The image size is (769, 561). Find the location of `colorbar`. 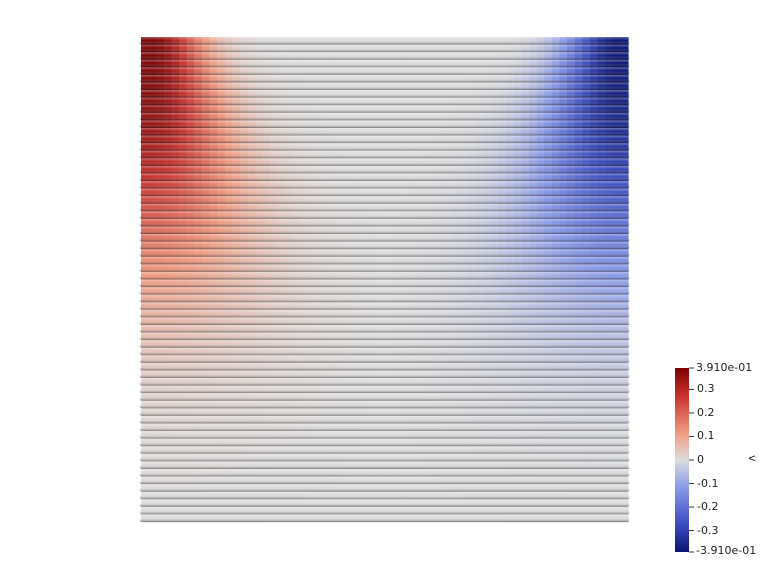

colorbar is located at coordinates (682, 460).